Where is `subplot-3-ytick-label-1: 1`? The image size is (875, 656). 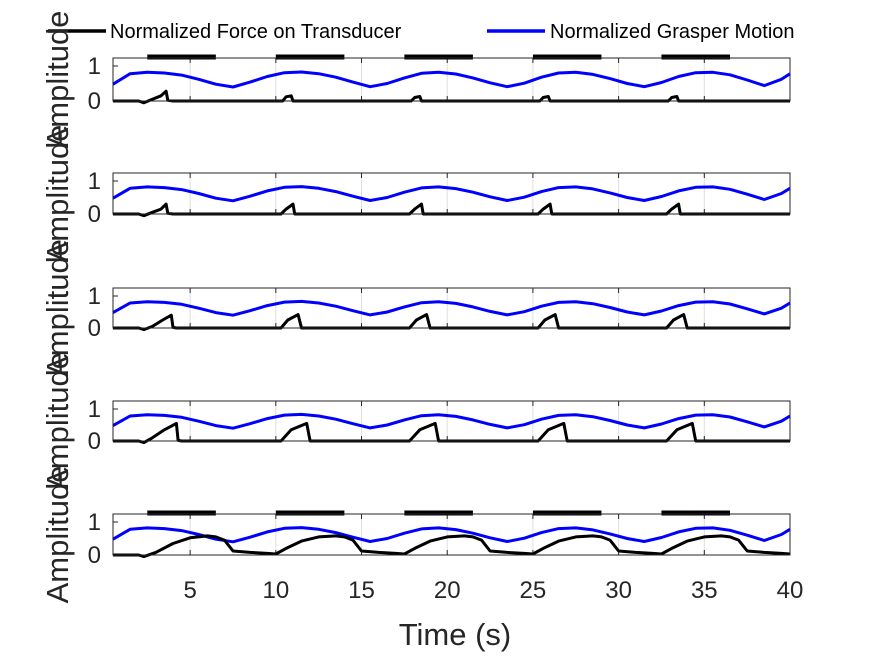
subplot-3-ytick-label-1: 1 is located at coordinates (94, 296).